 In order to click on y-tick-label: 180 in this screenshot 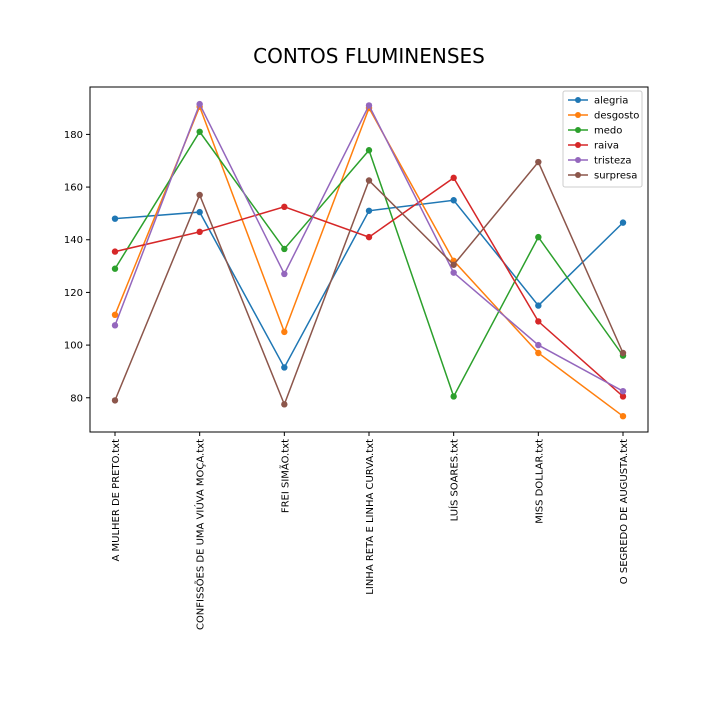, I will do `click(73, 135)`.